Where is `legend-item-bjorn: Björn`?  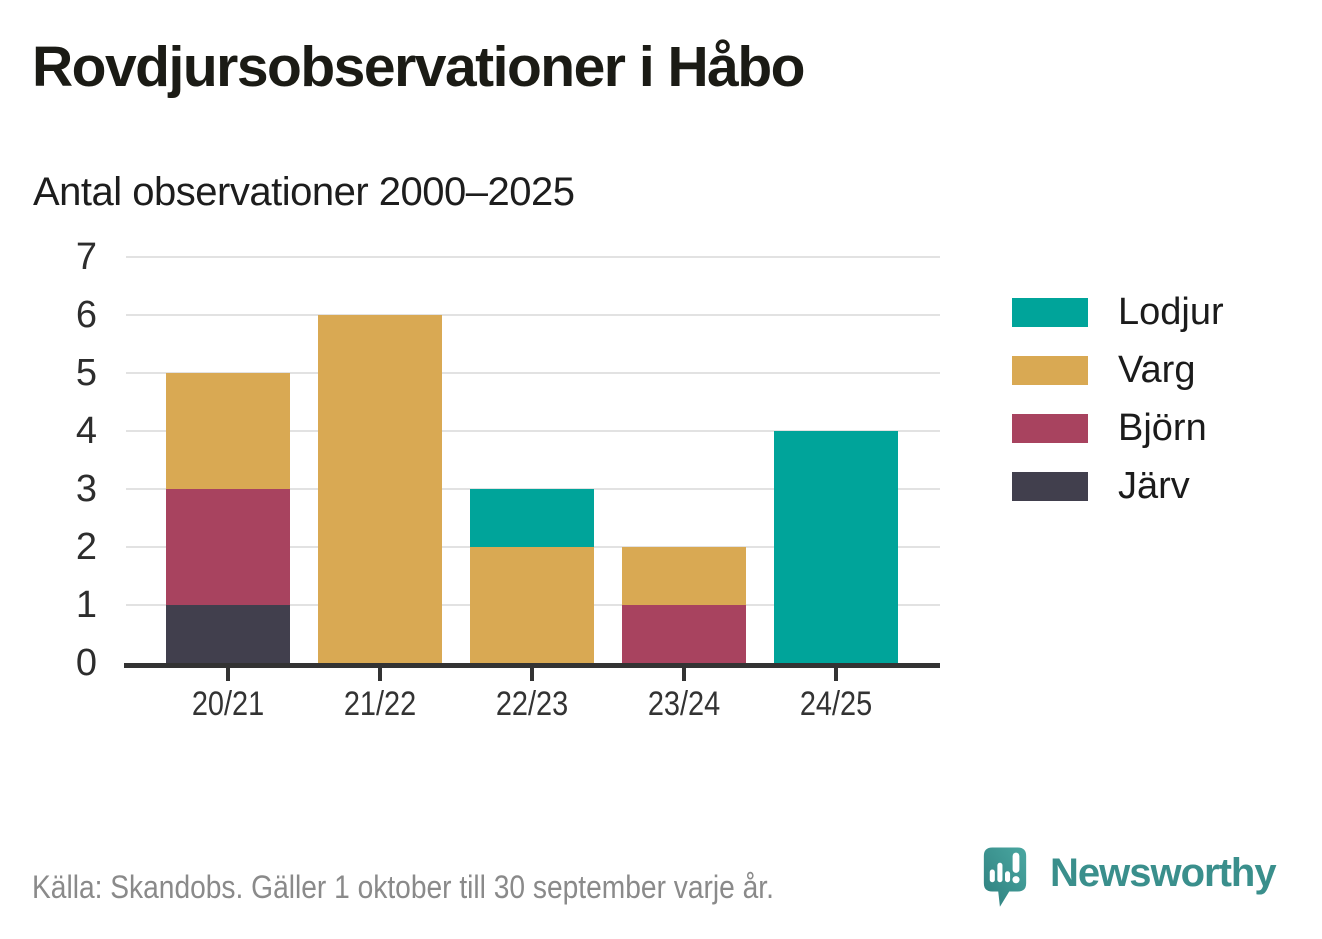 legend-item-bjorn: Björn is located at coordinates (1118, 428).